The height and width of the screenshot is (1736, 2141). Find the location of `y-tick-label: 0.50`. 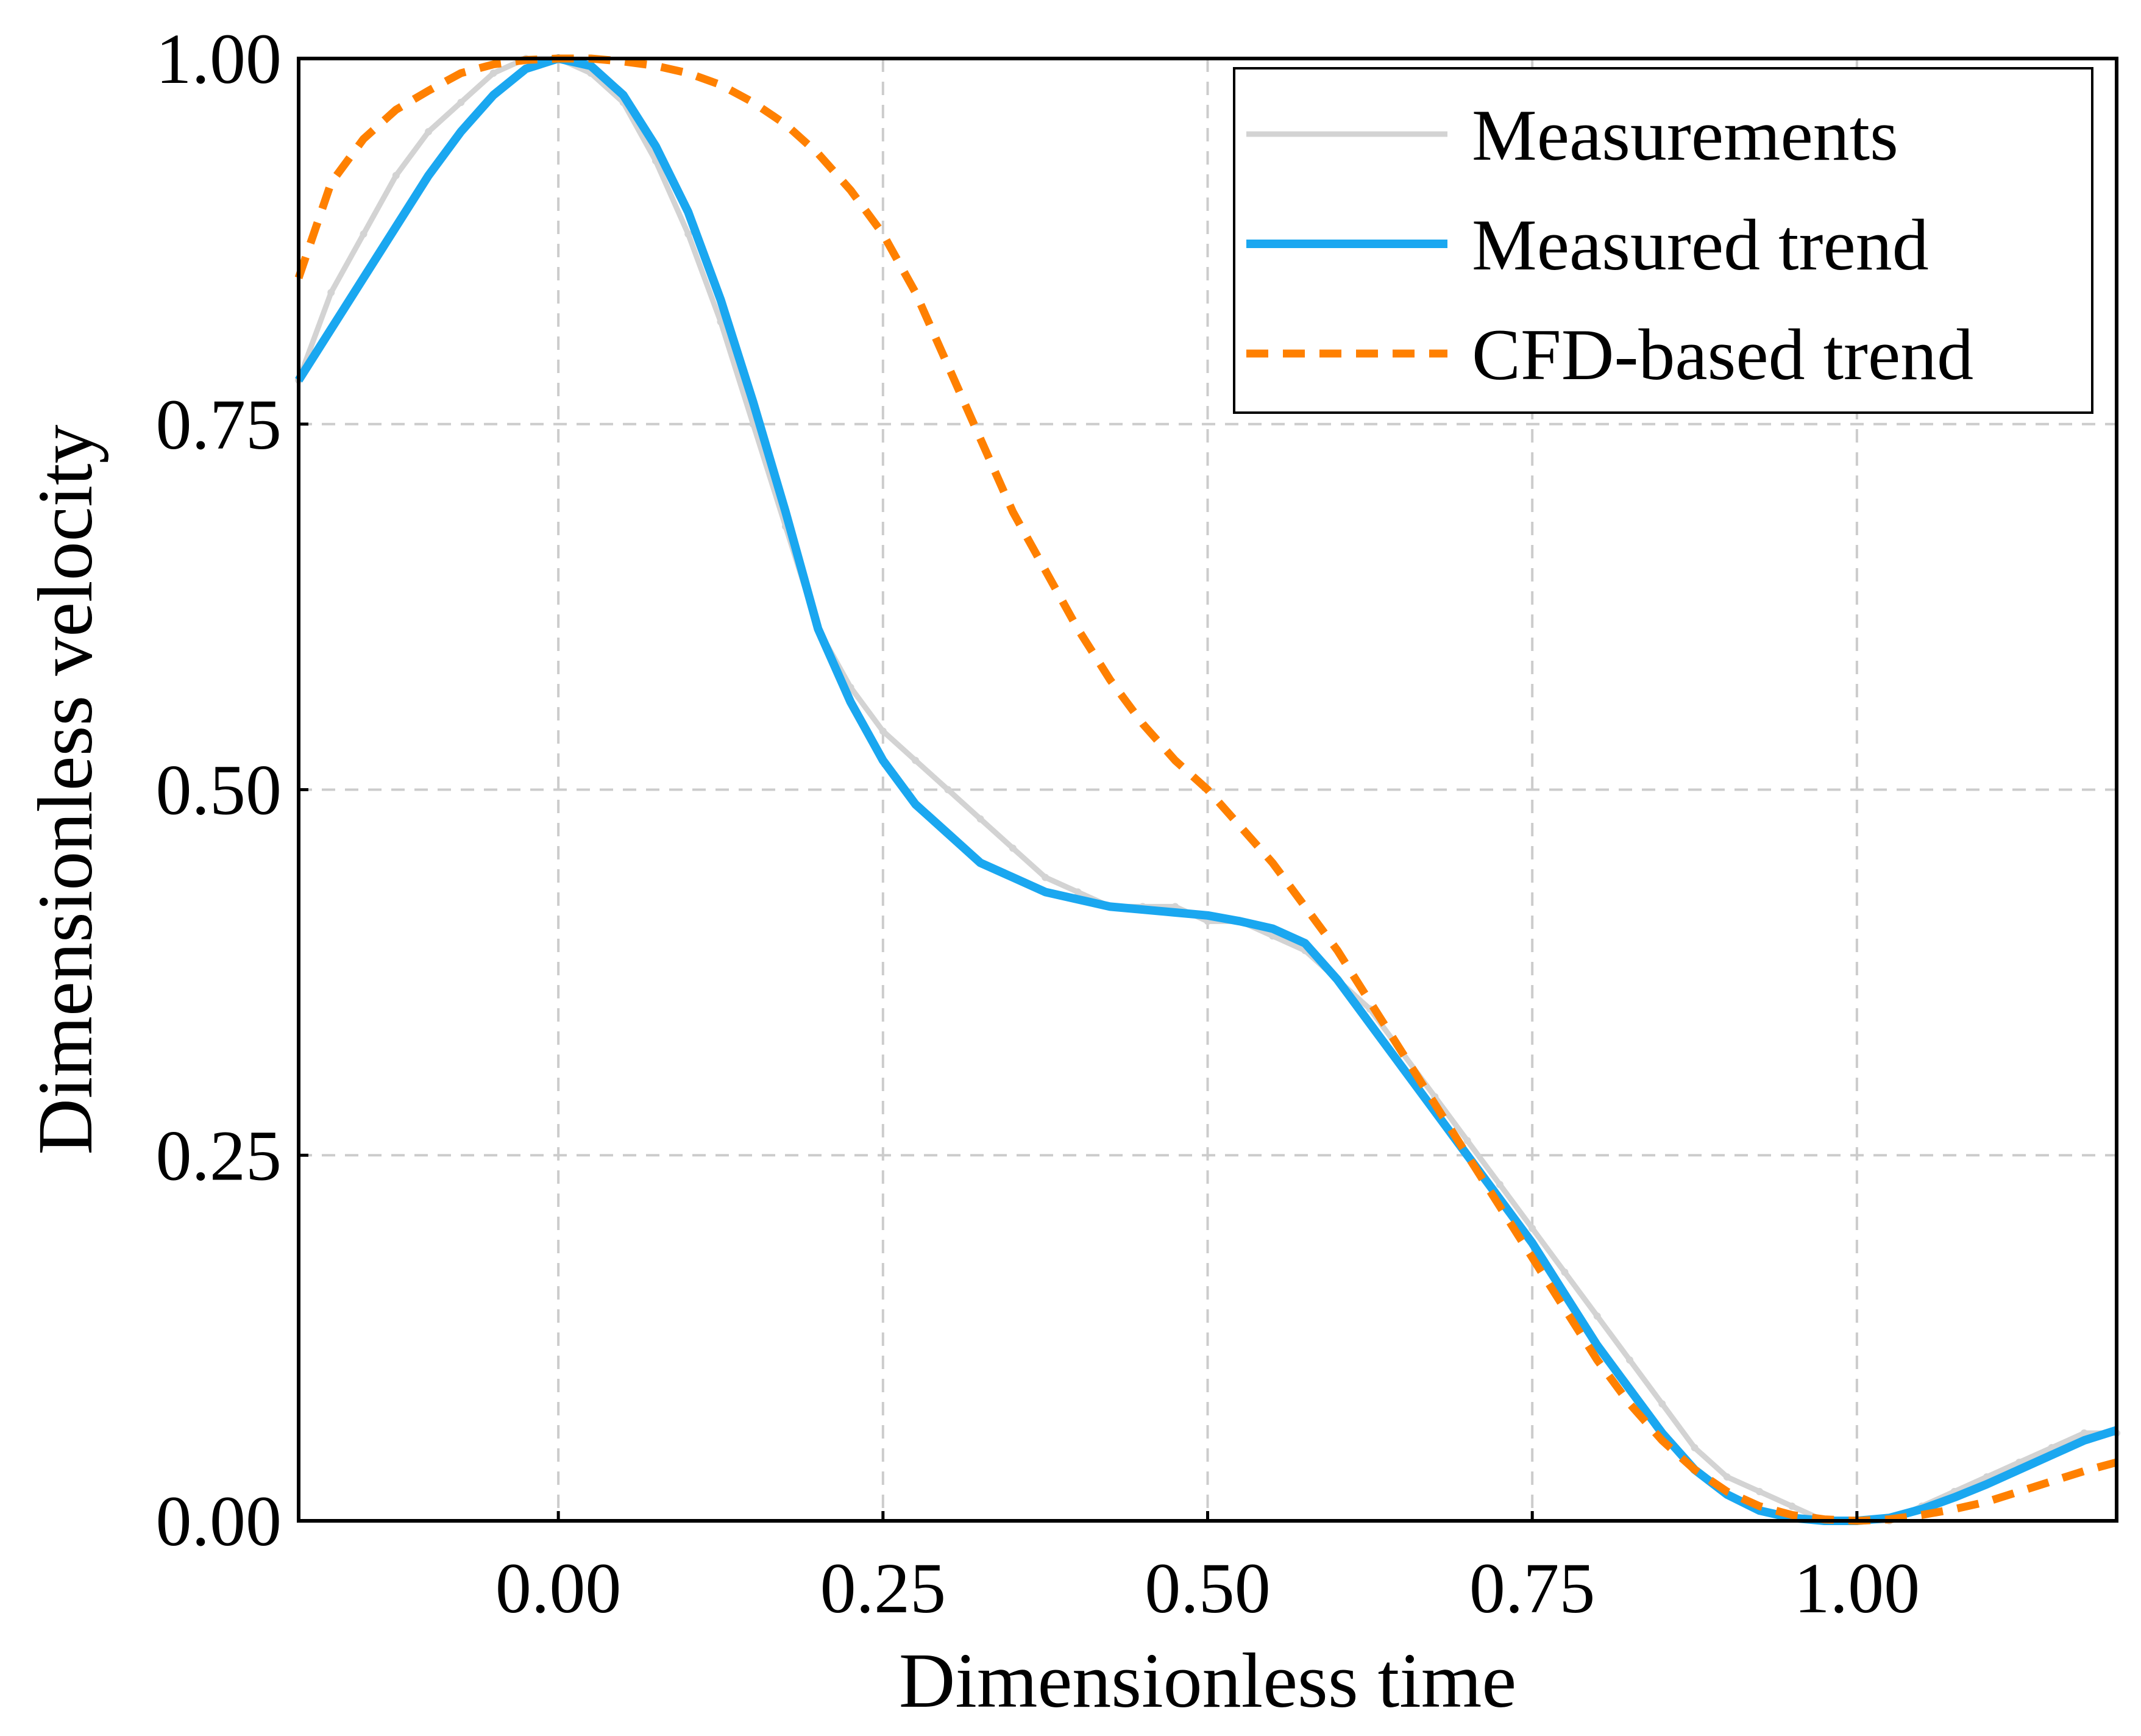

y-tick-label: 0.50 is located at coordinates (219, 790).